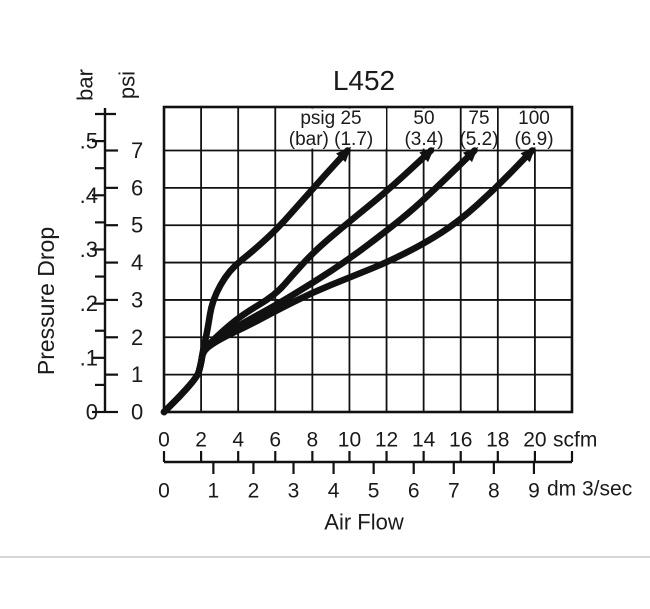  Describe the element at coordinates (89, 195) in the screenshot. I see `bar-tick-label-4: .4` at that location.